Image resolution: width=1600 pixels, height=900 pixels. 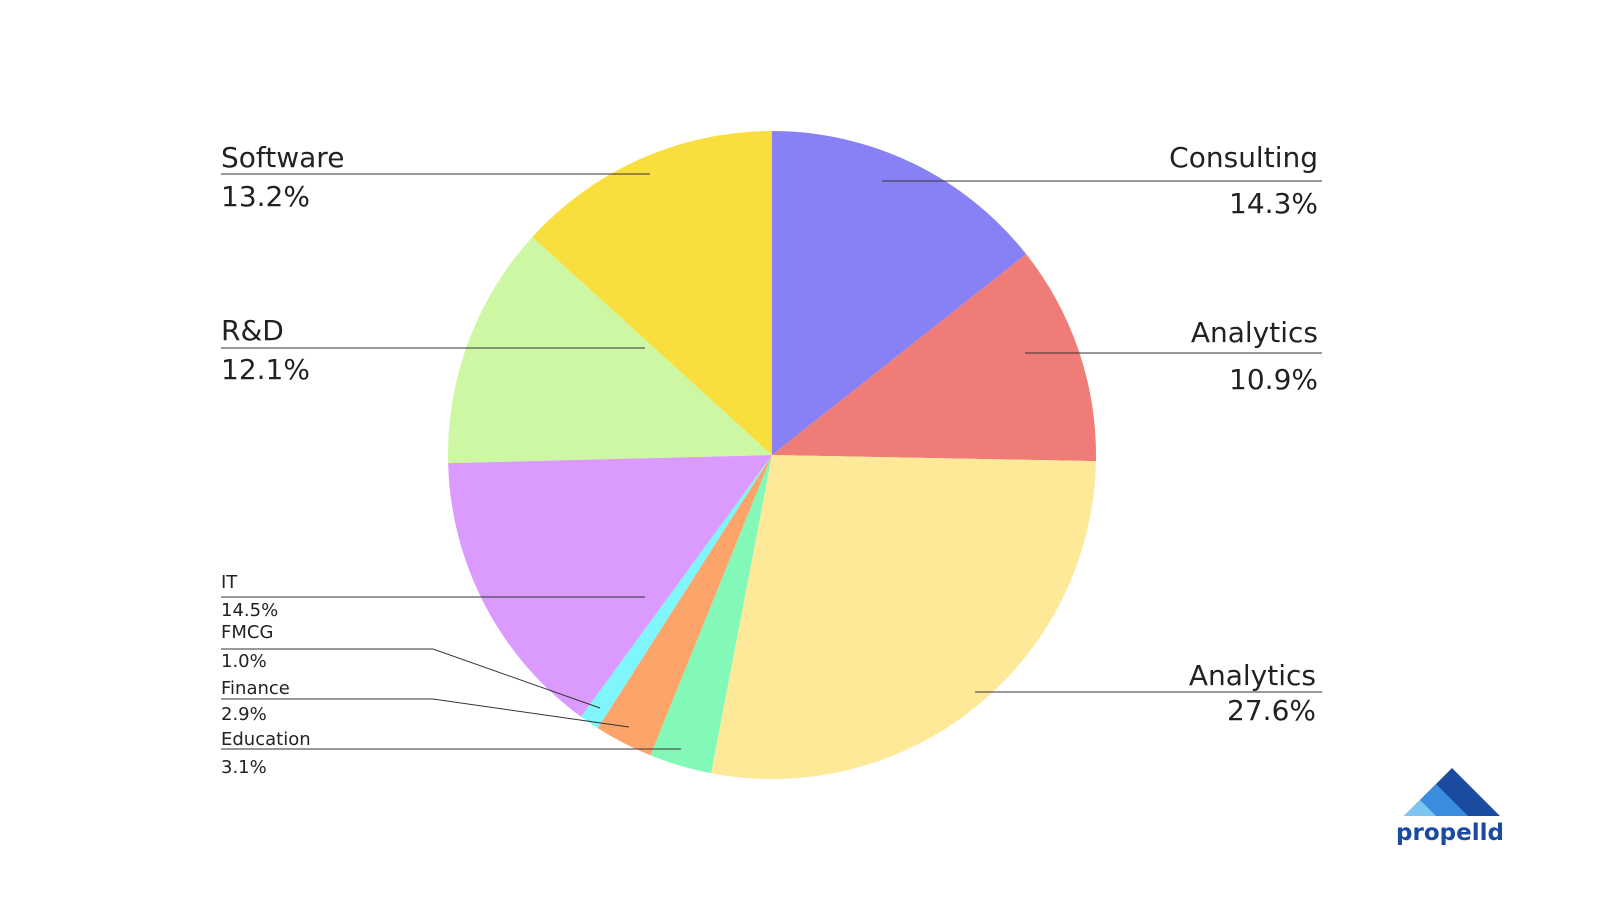 I want to click on slice-value-label: 14.5%, so click(x=249, y=610).